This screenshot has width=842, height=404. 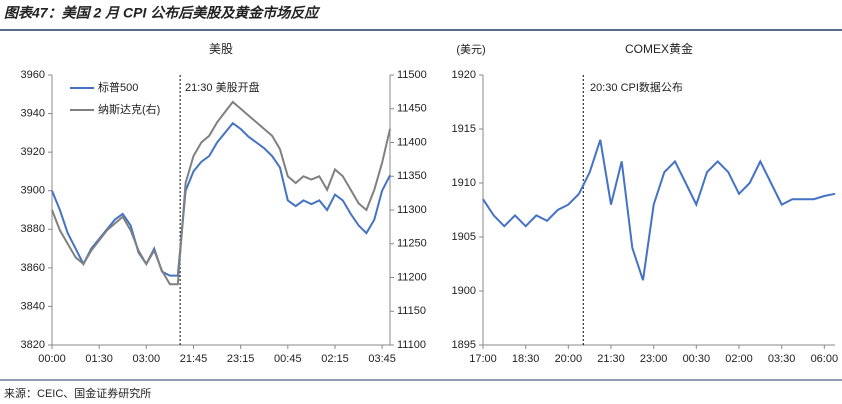 What do you see at coordinates (483, 359) in the screenshot?
I see `x-tick-label: 17:00` at bounding box center [483, 359].